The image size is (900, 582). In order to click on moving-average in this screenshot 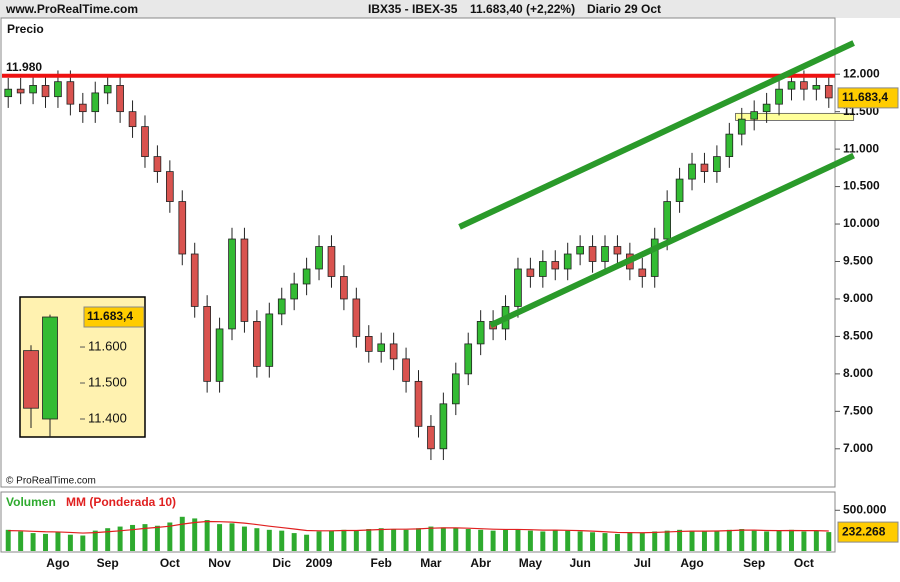, I will do `click(418, 527)`.